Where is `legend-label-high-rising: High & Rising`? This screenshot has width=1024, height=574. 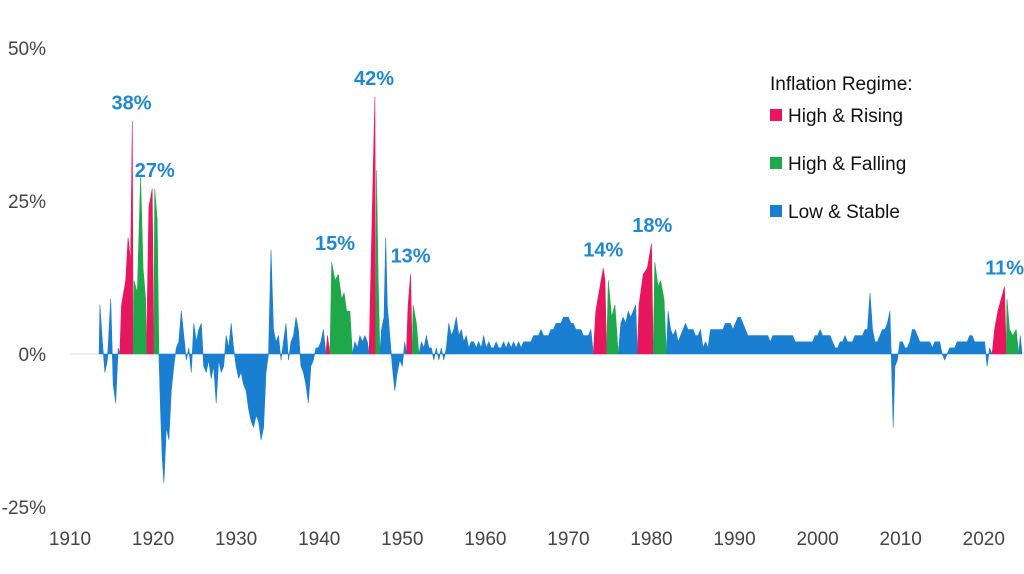 legend-label-high-rising: High & Rising is located at coordinates (845, 116).